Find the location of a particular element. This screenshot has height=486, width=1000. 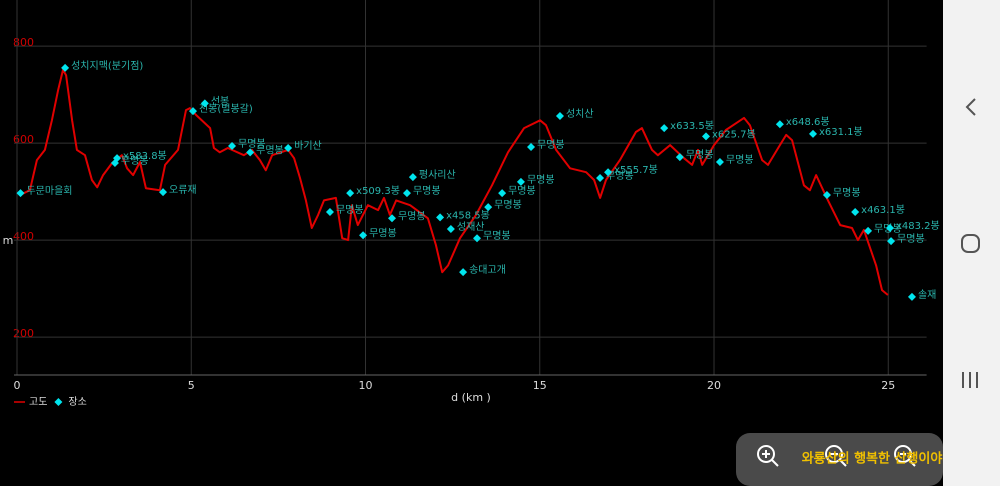

place-label: 선봉 is located at coordinates (220, 101).